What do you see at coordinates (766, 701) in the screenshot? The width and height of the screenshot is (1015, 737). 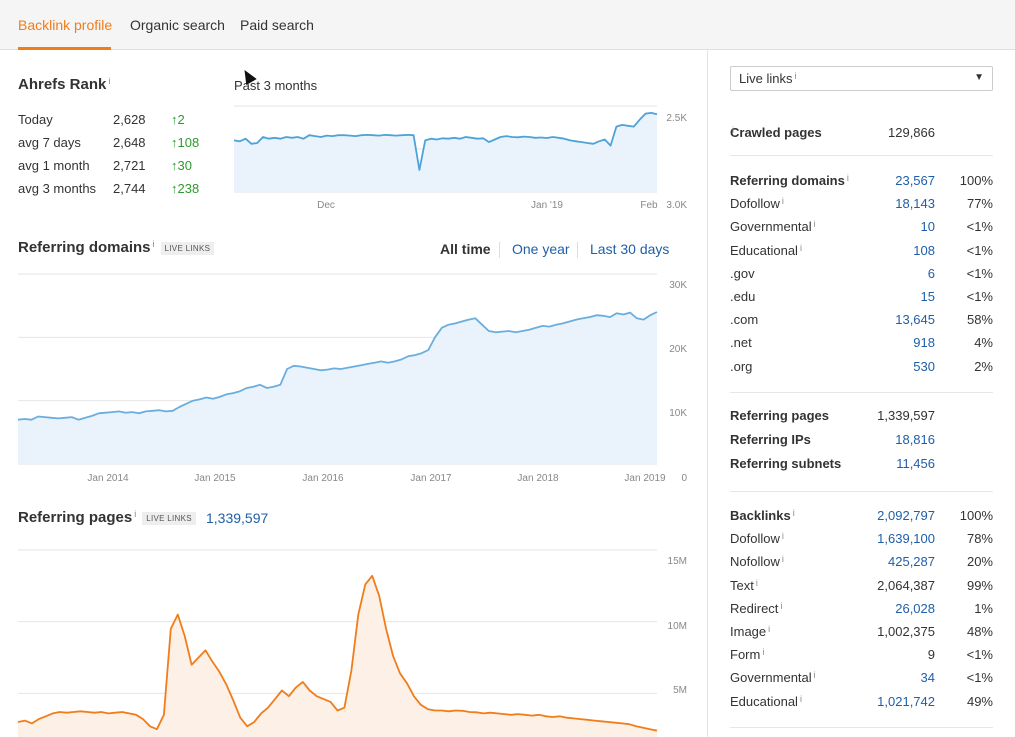 I see `stat-label: Educational i` at bounding box center [766, 701].